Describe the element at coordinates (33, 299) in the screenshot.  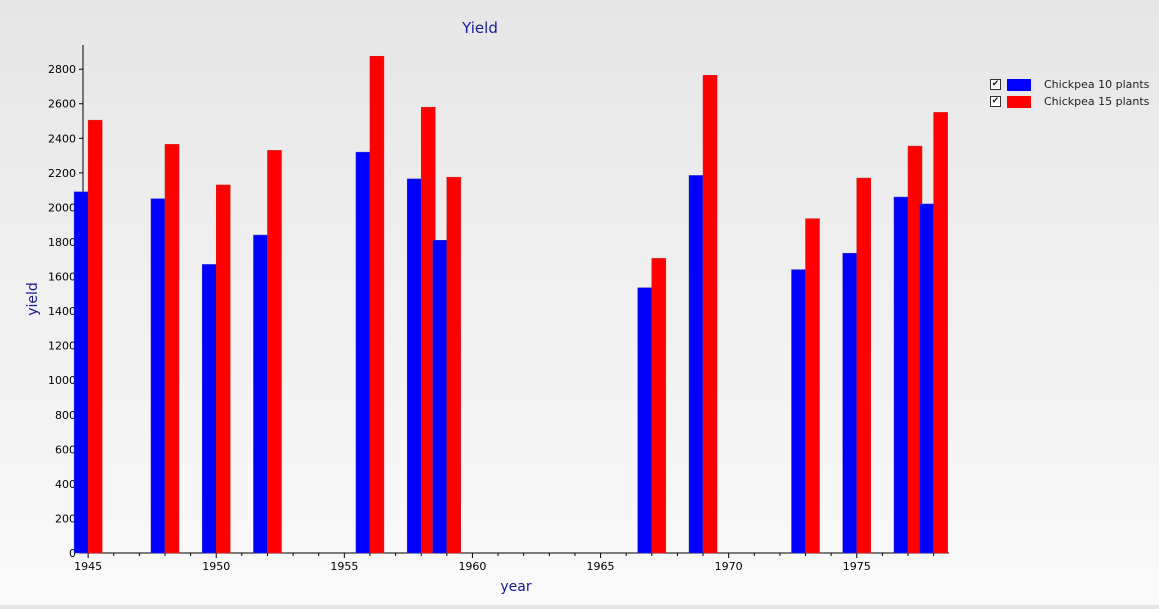
I see `y-axis-label: yield` at that location.